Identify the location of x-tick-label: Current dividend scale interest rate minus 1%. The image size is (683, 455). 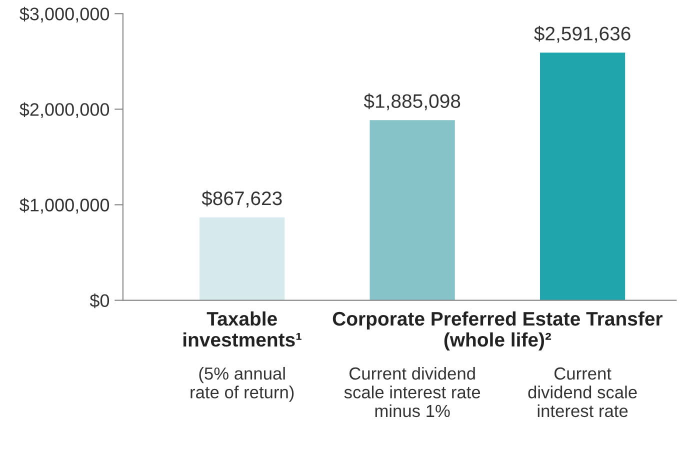
(412, 392).